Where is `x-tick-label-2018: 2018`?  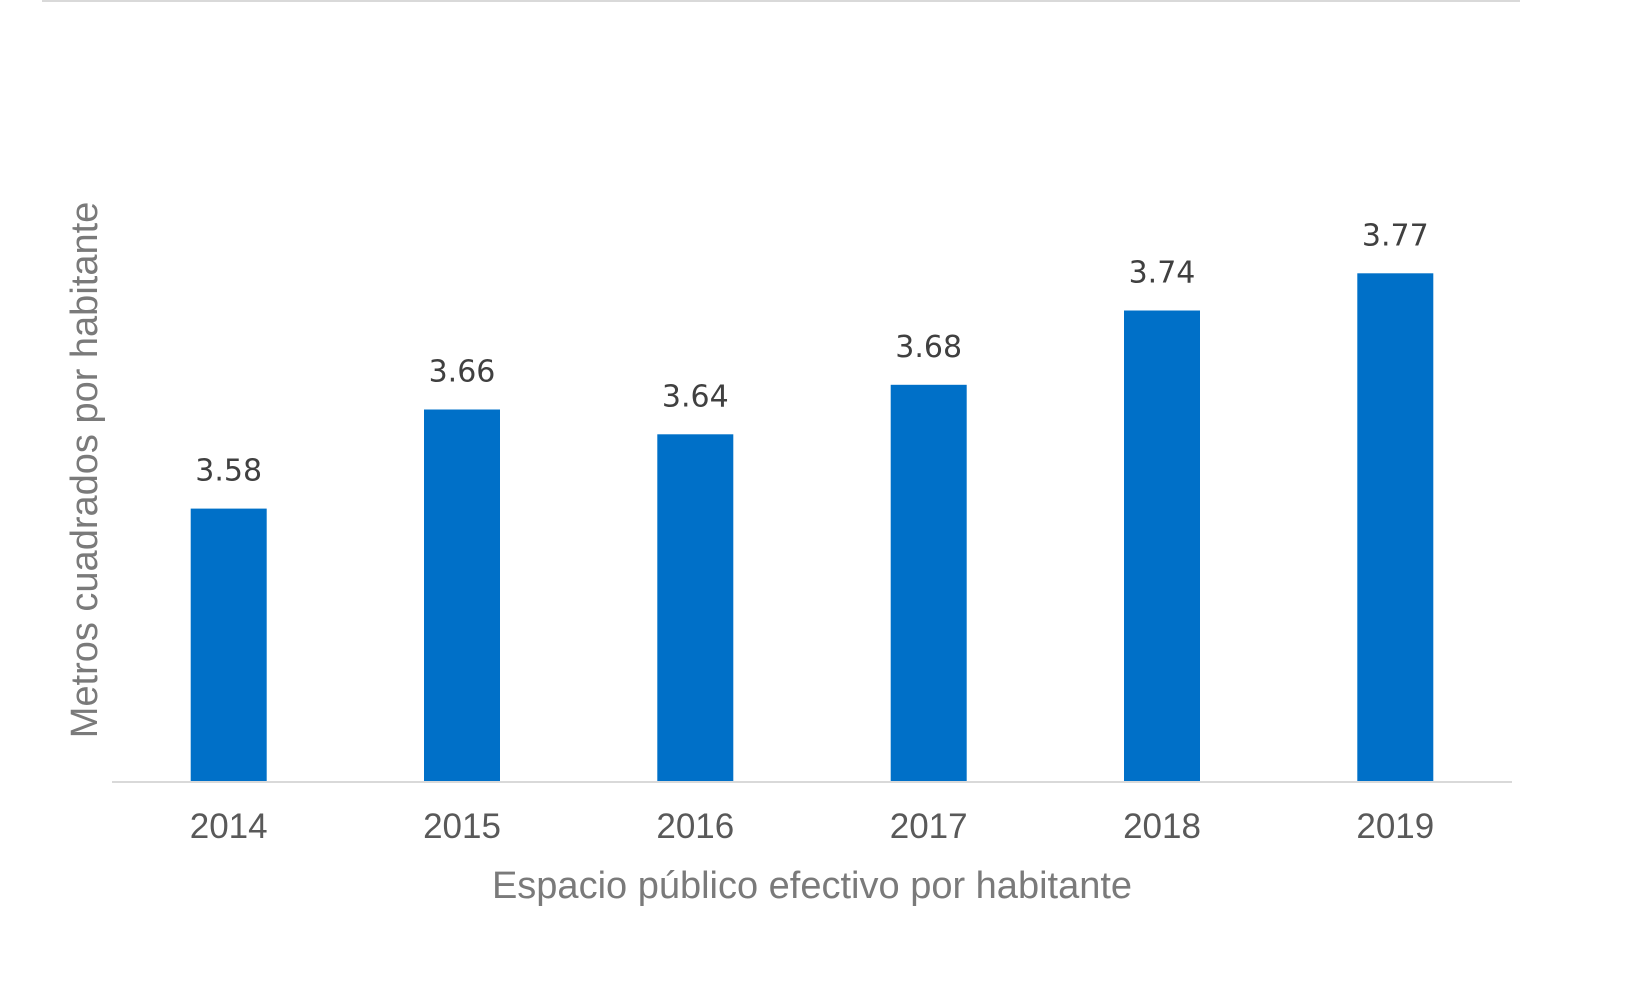 x-tick-label-2018: 2018 is located at coordinates (1162, 826).